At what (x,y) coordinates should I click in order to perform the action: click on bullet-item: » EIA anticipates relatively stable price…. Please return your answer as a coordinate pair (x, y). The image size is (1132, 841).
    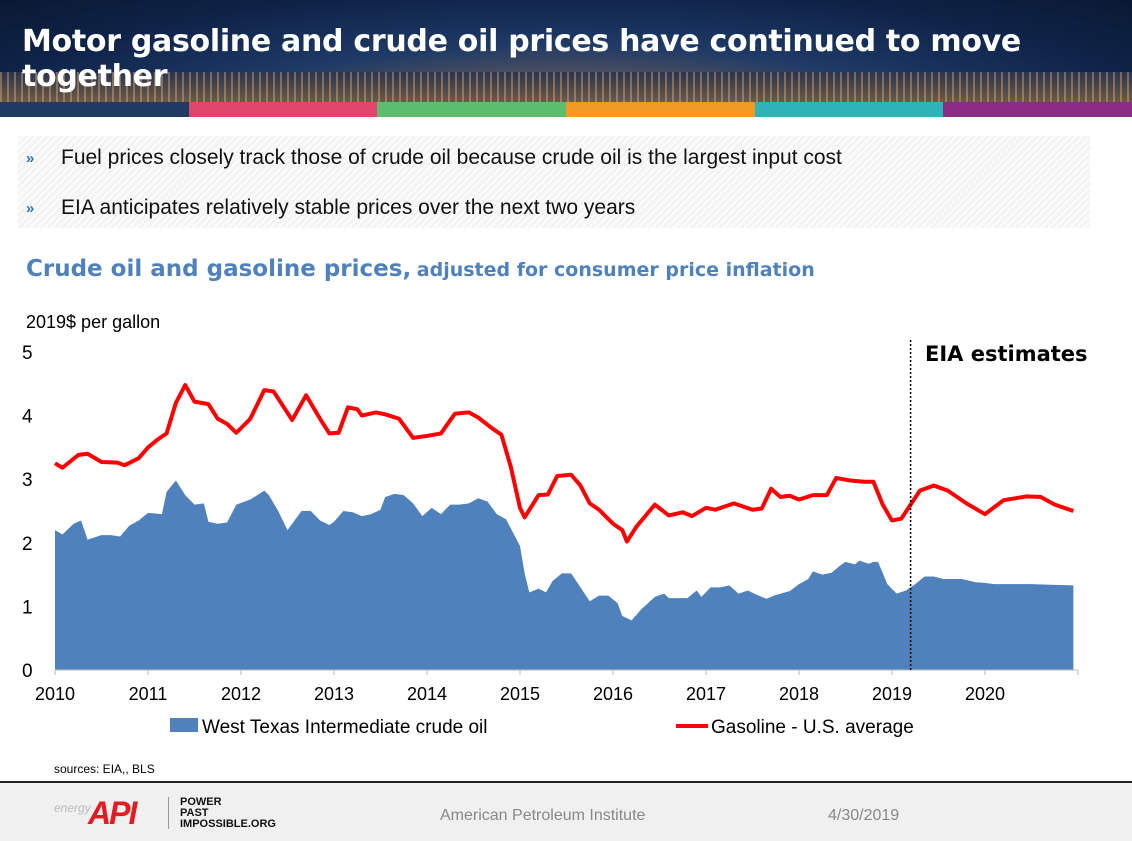
    Looking at the image, I should click on (330, 208).